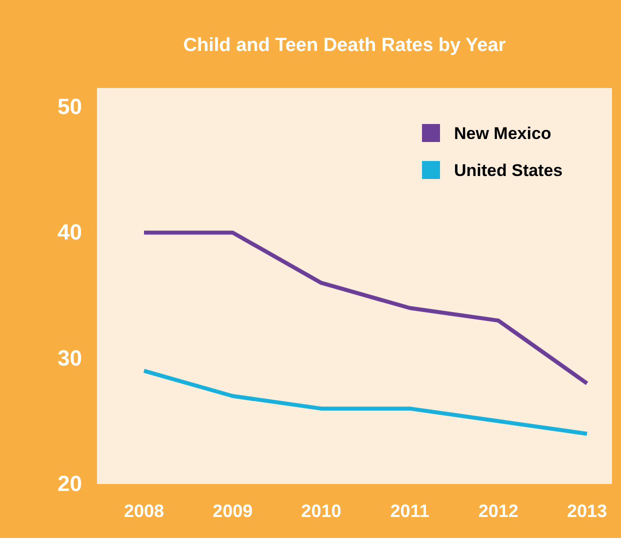  What do you see at coordinates (70, 483) in the screenshot?
I see `y-tick-label: 20` at bounding box center [70, 483].